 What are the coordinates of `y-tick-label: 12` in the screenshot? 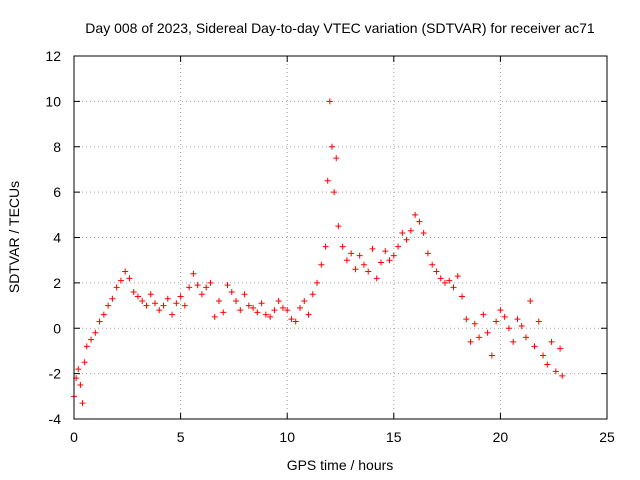 It's located at (53, 56).